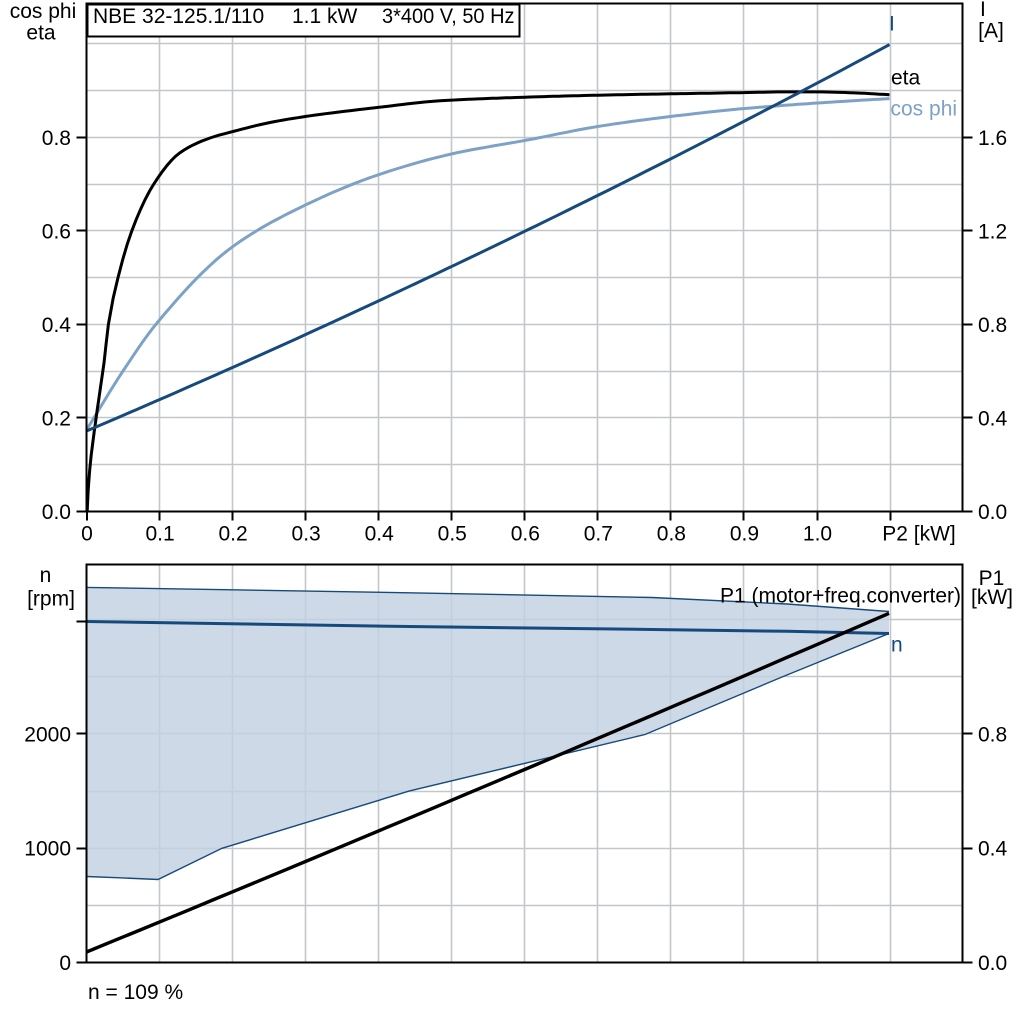  What do you see at coordinates (919, 534) in the screenshot?
I see `svg-text: P2 [kW]` at bounding box center [919, 534].